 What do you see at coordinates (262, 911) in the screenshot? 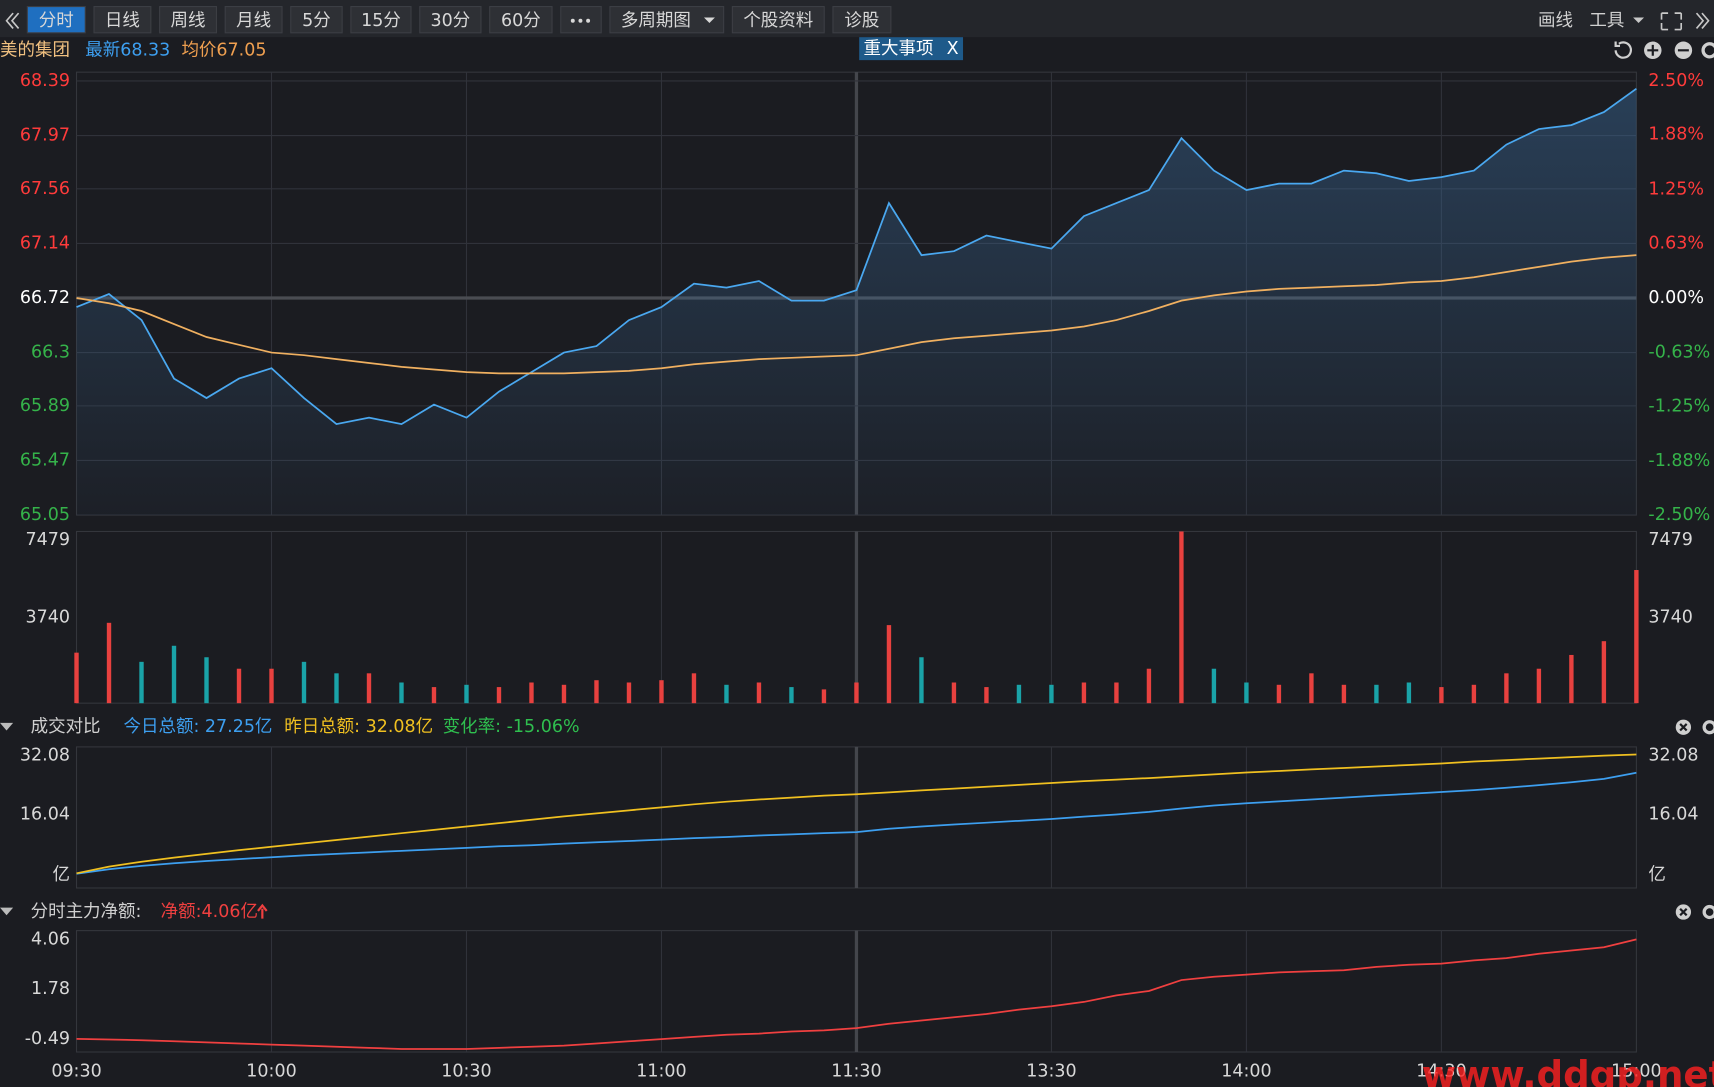
I see `up-arrow` at bounding box center [262, 911].